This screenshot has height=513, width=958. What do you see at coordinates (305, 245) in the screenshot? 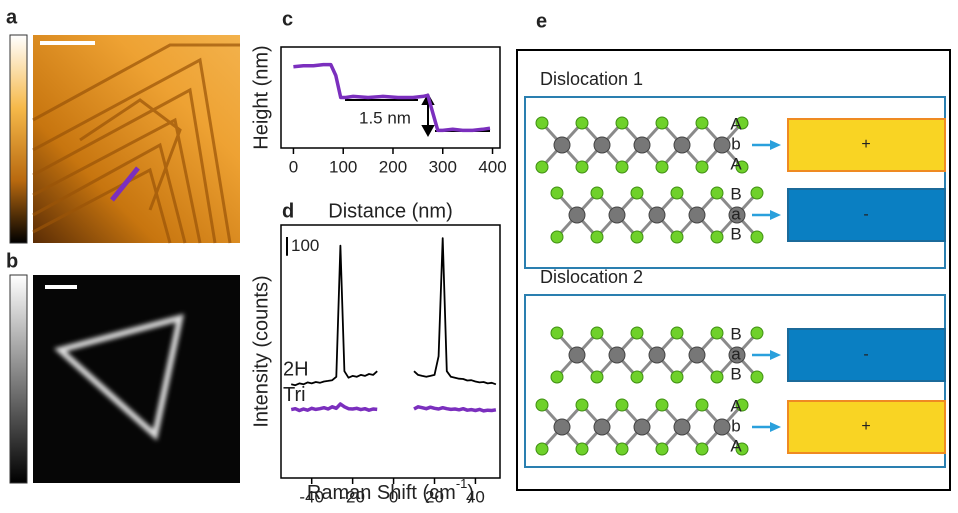
I see `scale-bar-label: 100` at bounding box center [305, 245].